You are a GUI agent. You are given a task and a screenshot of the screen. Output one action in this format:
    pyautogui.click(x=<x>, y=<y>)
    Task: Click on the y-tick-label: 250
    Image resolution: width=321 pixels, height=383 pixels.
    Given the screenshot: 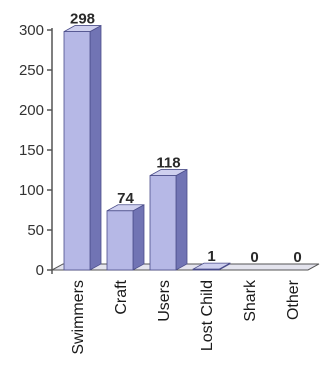 What is the action you would take?
    pyautogui.click(x=31, y=70)
    